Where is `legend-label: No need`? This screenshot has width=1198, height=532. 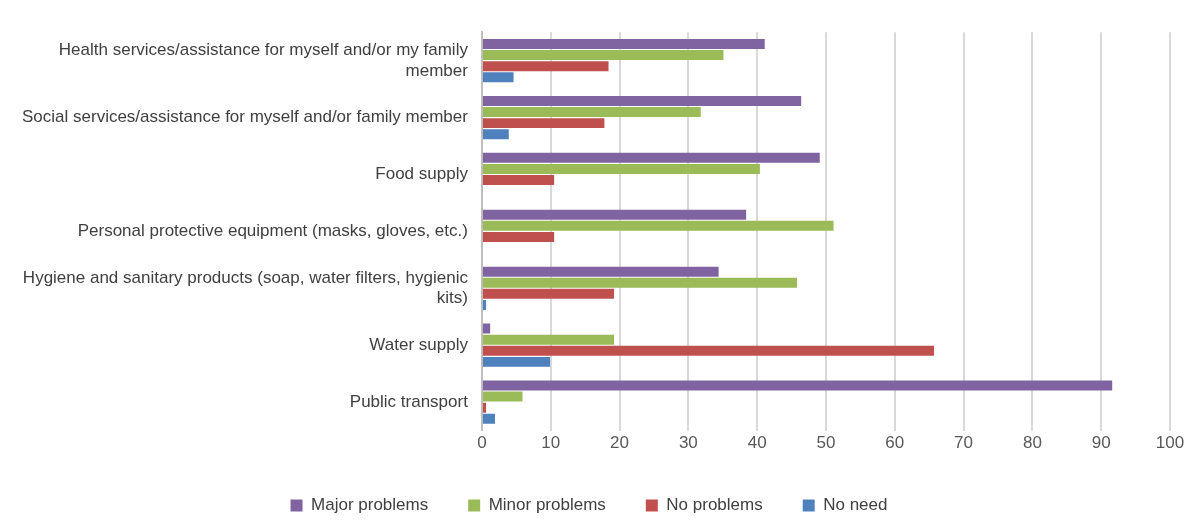 legend-label: No need is located at coordinates (855, 505).